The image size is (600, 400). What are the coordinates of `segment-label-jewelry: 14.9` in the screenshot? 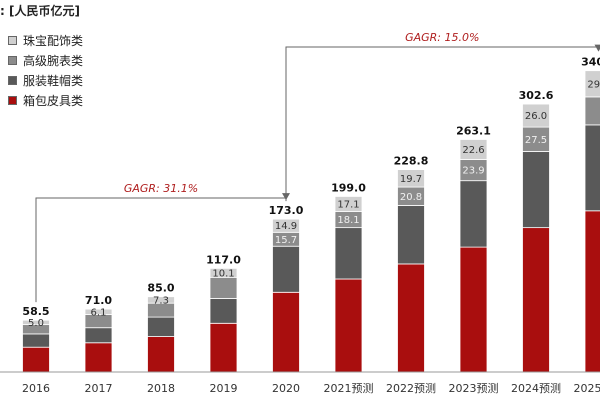 It's located at (286, 226).